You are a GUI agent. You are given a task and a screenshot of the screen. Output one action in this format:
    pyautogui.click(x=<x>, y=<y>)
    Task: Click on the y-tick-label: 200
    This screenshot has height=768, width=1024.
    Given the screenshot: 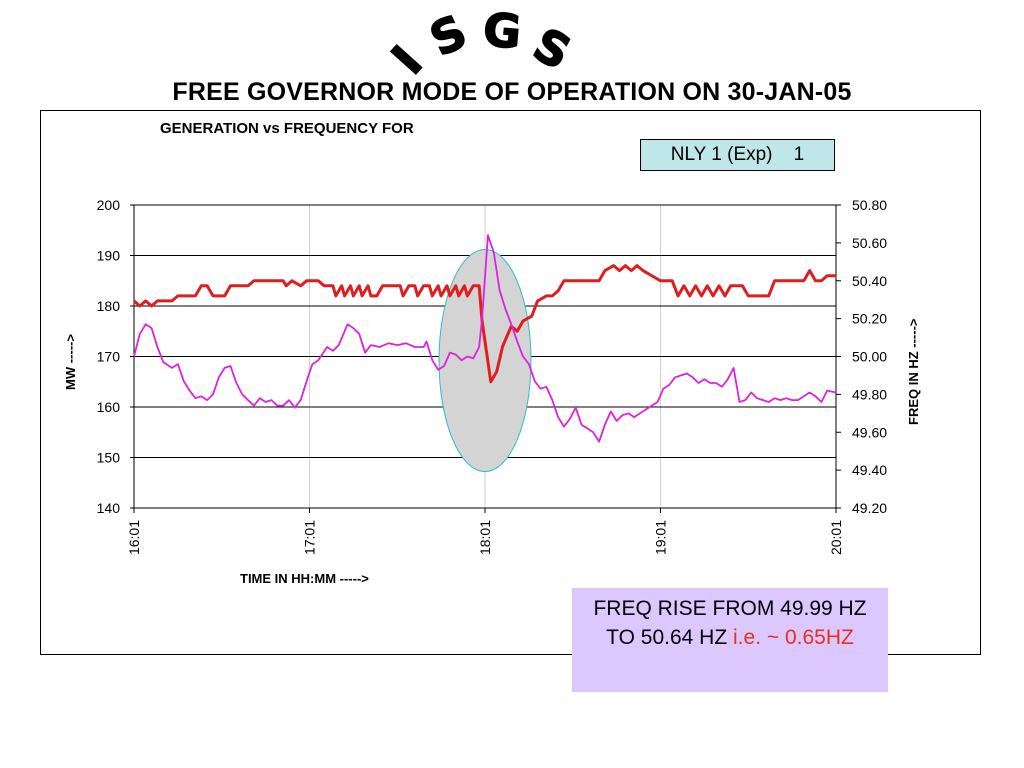 What is the action you would take?
    pyautogui.click(x=109, y=205)
    